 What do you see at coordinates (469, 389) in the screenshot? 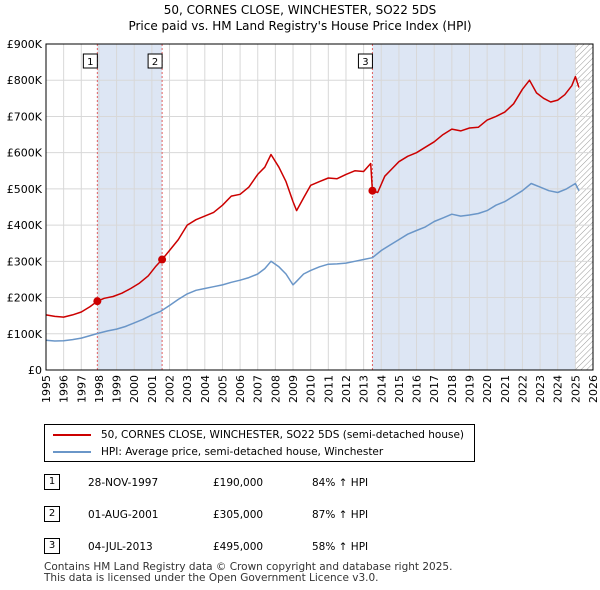
I see `x-tick-label: 2019` at bounding box center [469, 389].